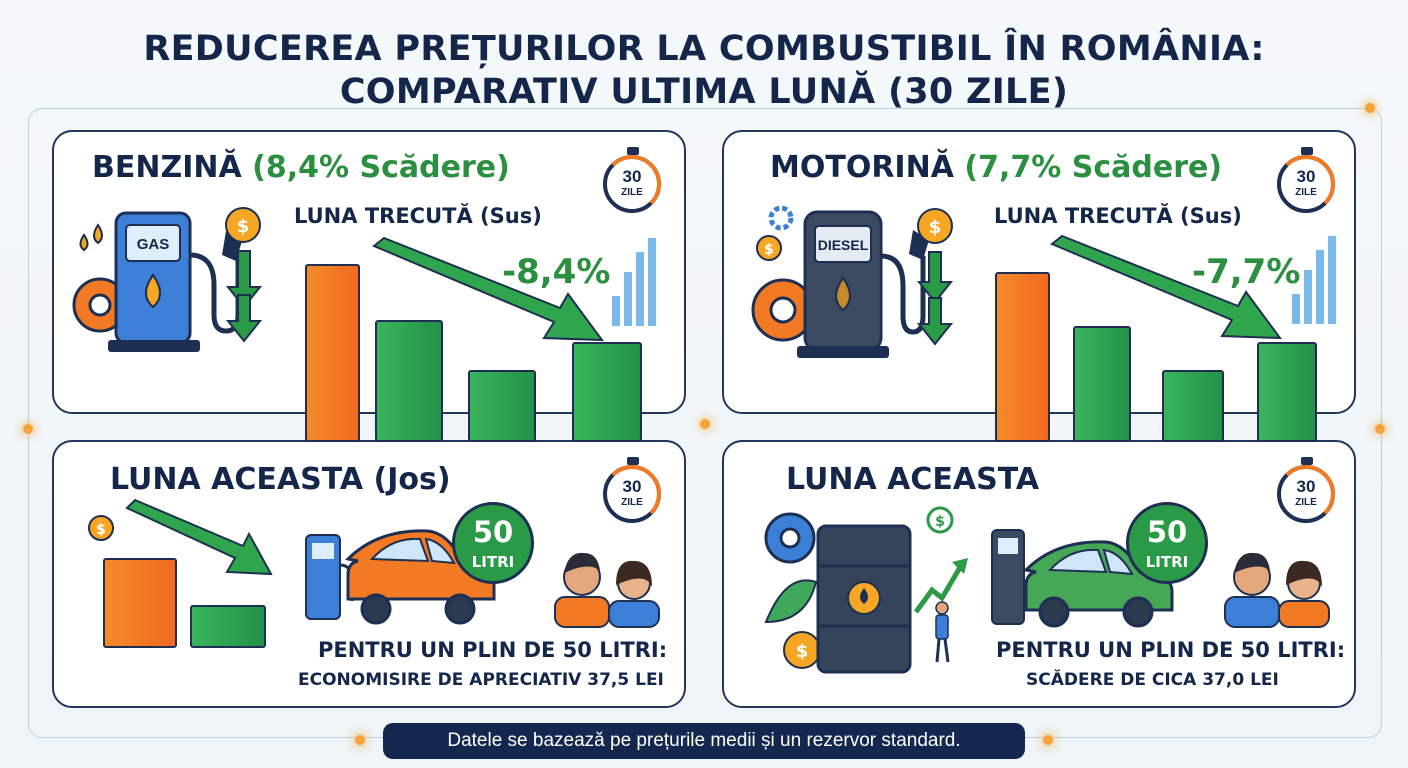 This screenshot has width=1408, height=768. I want to click on benzina-savings-line1: PENTRU UN PLIN DE 50 LITRI:, so click(493, 650).